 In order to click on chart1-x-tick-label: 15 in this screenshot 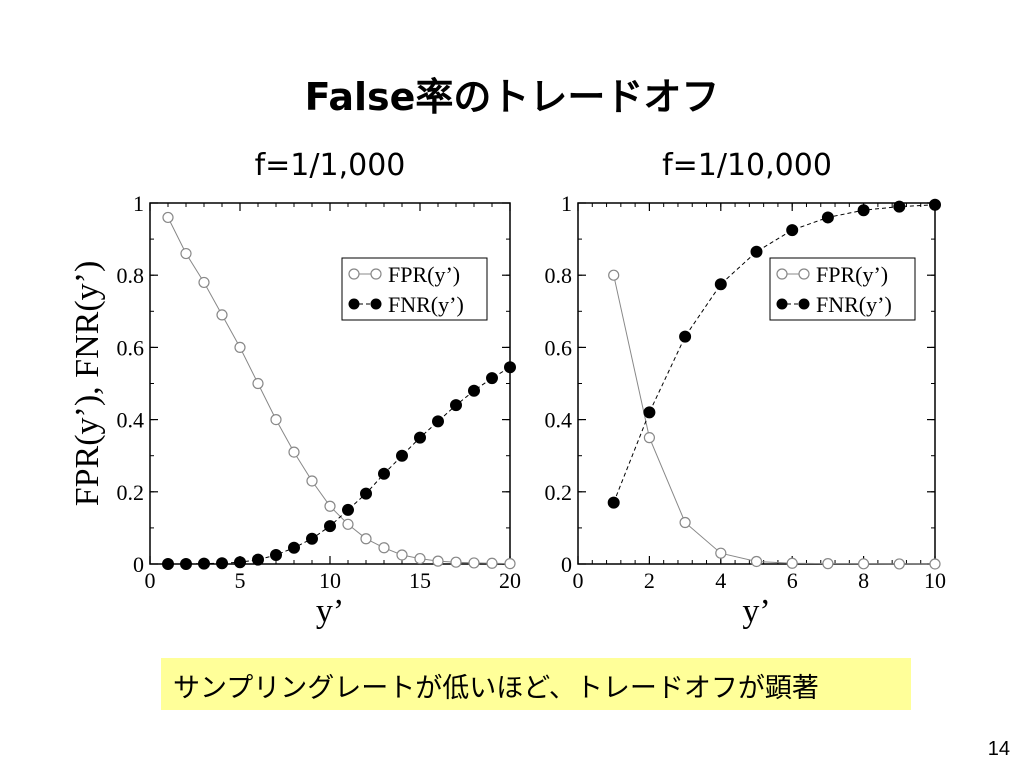, I will do `click(420, 580)`.